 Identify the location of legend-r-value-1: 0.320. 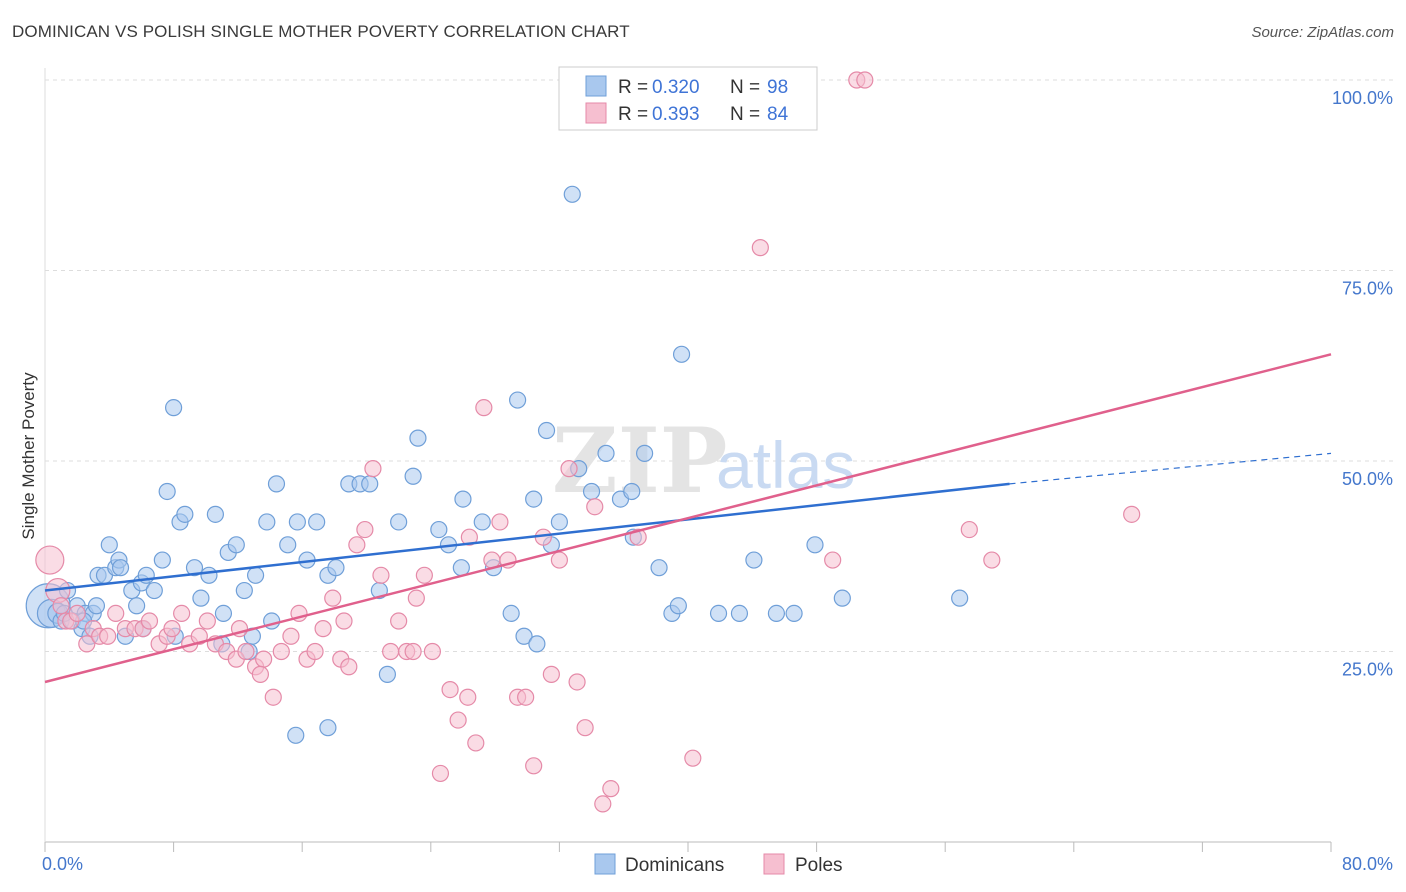
(676, 87).